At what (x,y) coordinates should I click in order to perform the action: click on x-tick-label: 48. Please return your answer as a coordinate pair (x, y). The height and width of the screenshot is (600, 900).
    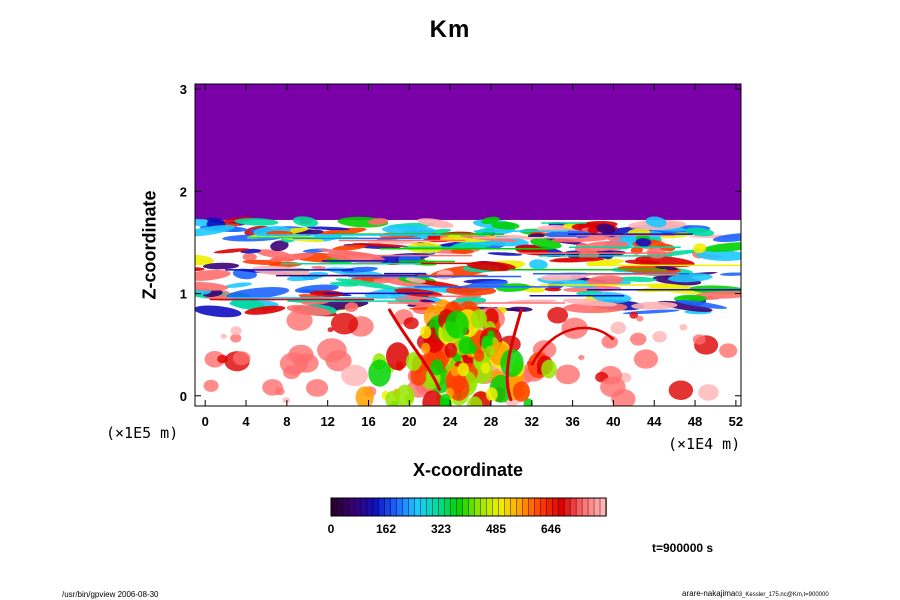
    Looking at the image, I should click on (695, 421).